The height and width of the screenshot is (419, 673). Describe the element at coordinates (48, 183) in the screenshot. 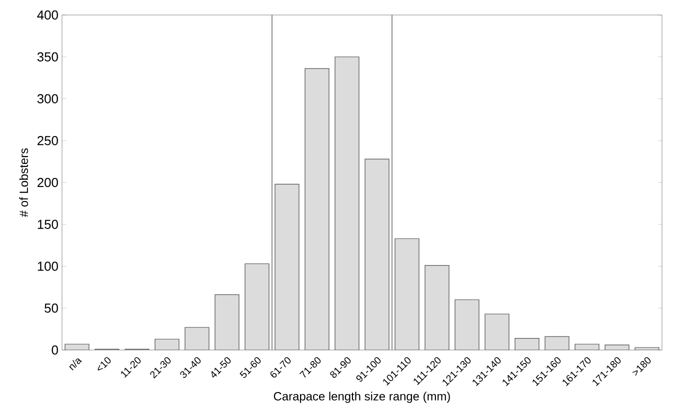

I see `y-tick-label: 200` at that location.